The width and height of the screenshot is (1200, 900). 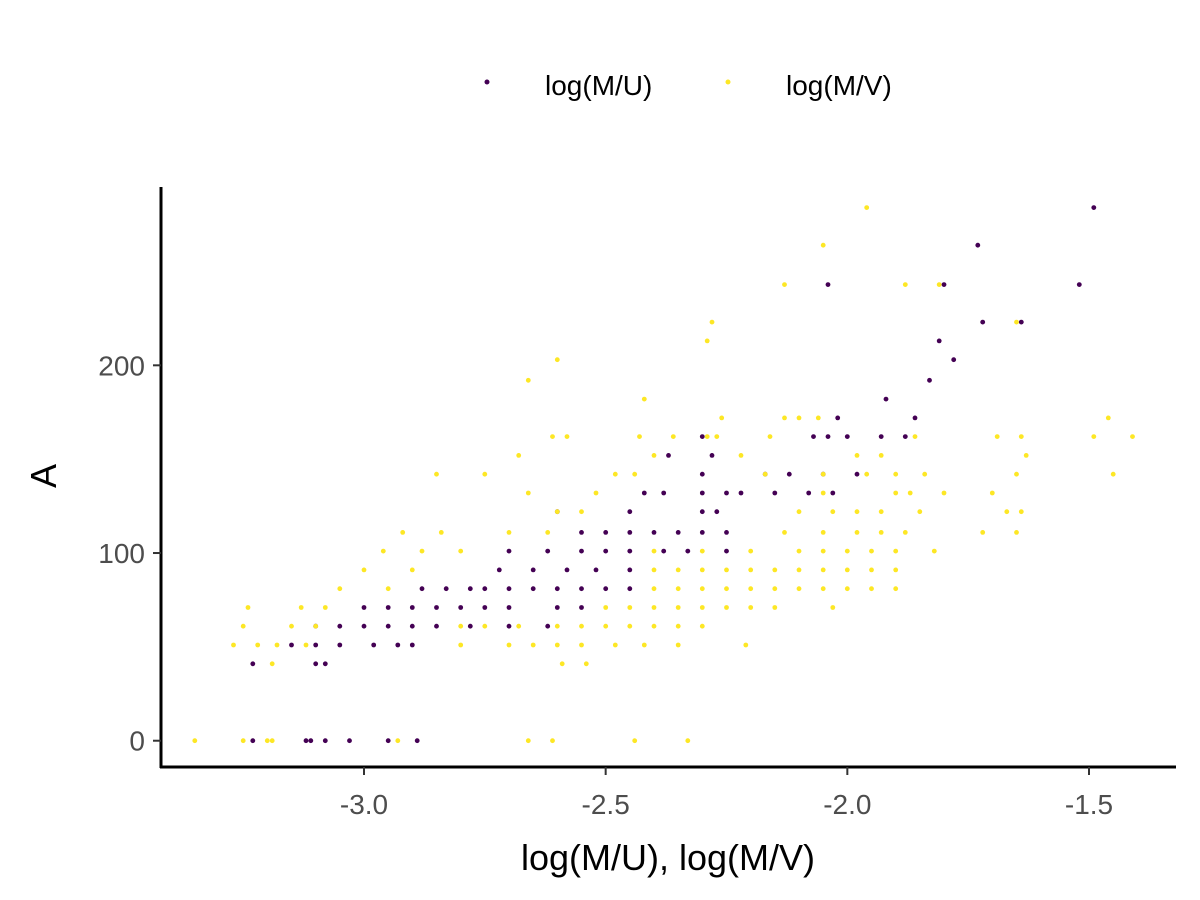 What do you see at coordinates (606, 804) in the screenshot?
I see `x-tick-label: -2.5` at bounding box center [606, 804].